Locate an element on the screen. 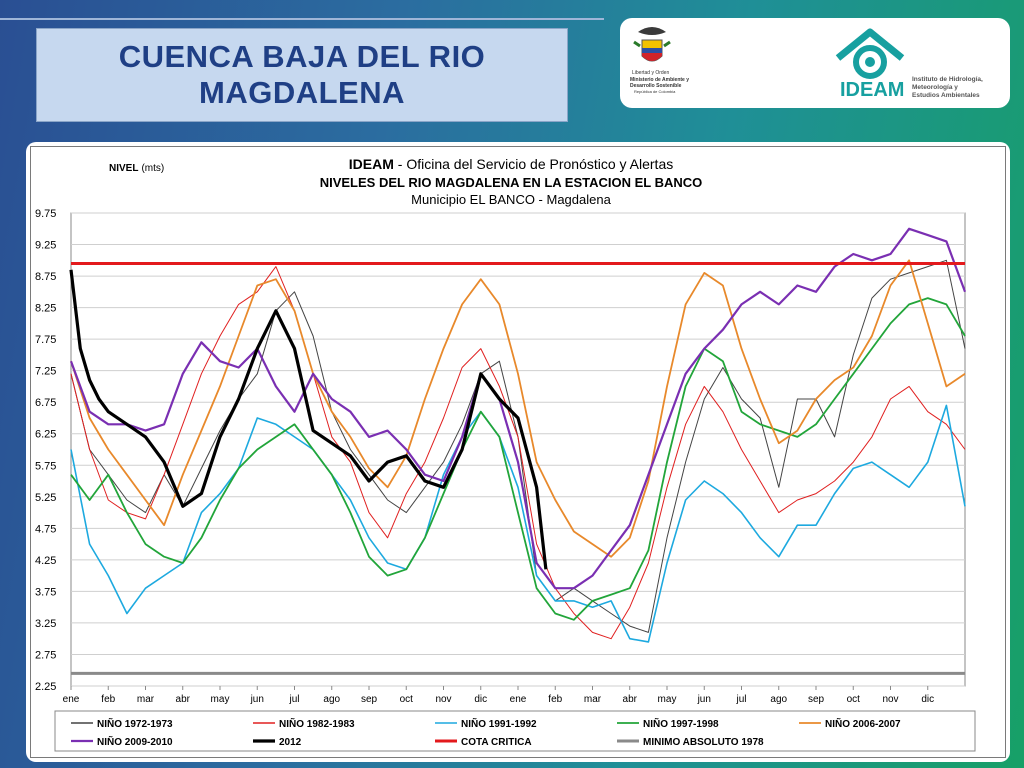  colombia-coat-of-arms-icon is located at coordinates (652, 44).